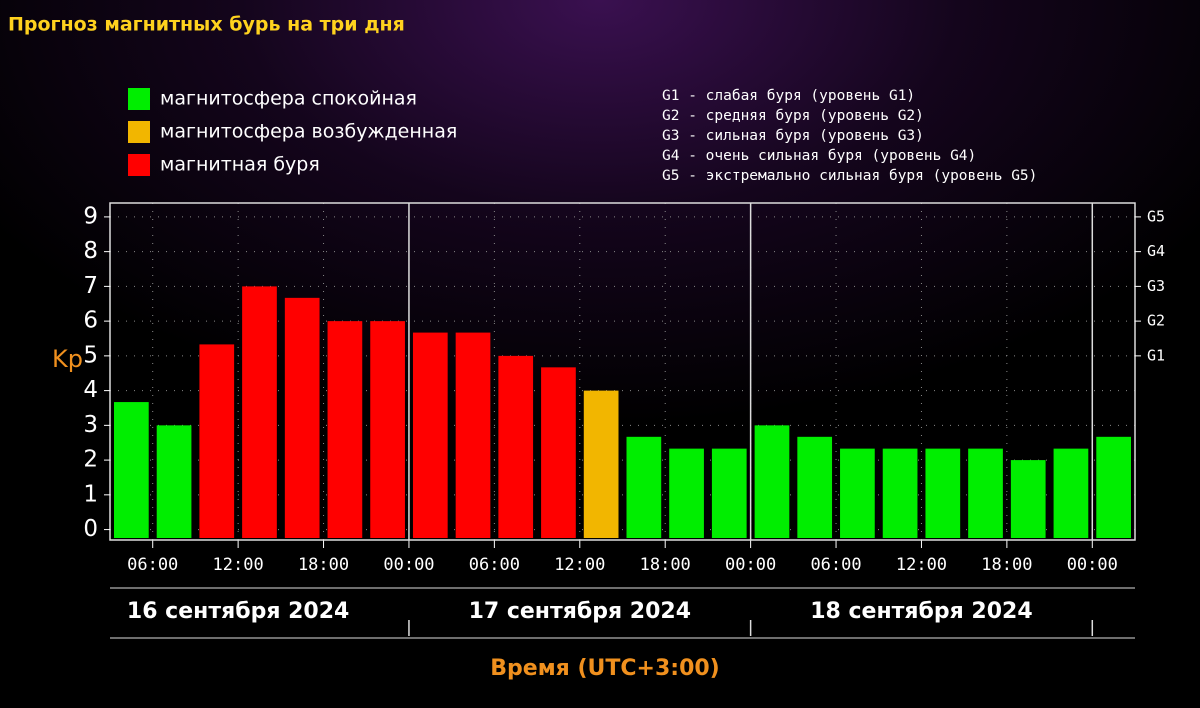 This screenshot has height=708, width=1200. I want to click on legend-label: магнитосфера спокойная, so click(288, 99).